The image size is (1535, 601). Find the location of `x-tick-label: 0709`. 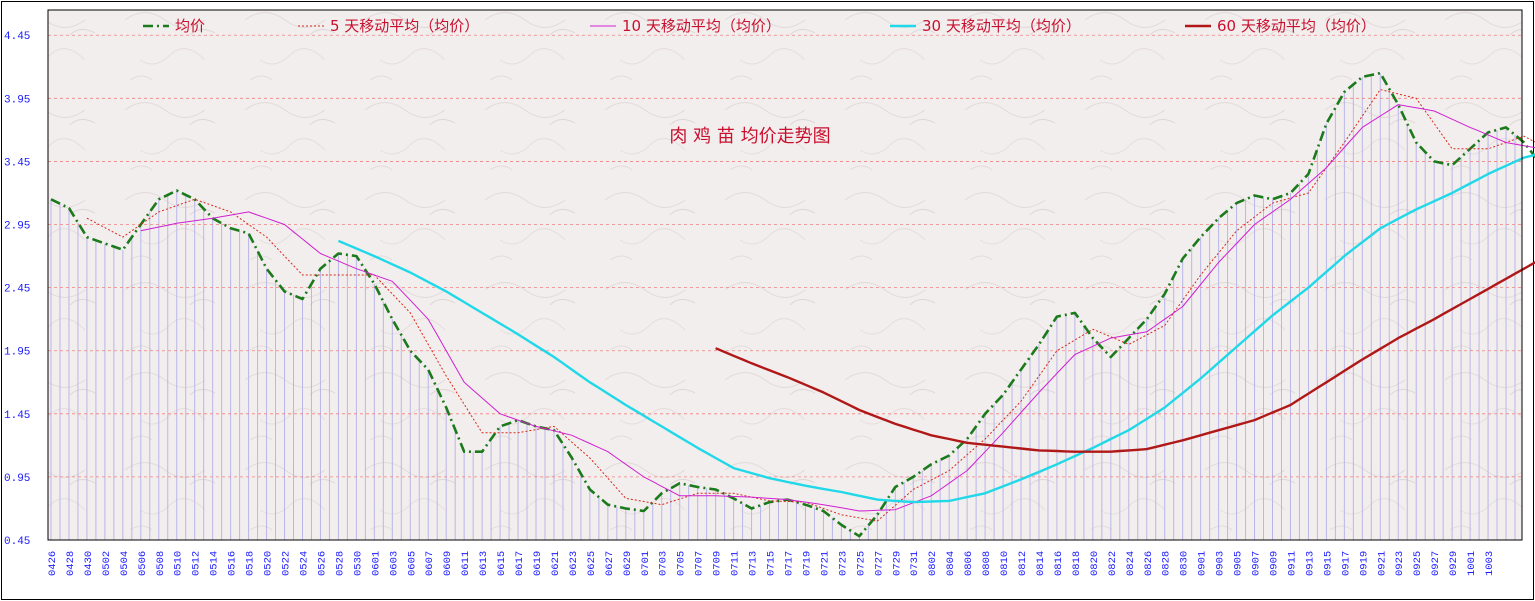

x-tick-label: 0709 is located at coordinates (718, 563).